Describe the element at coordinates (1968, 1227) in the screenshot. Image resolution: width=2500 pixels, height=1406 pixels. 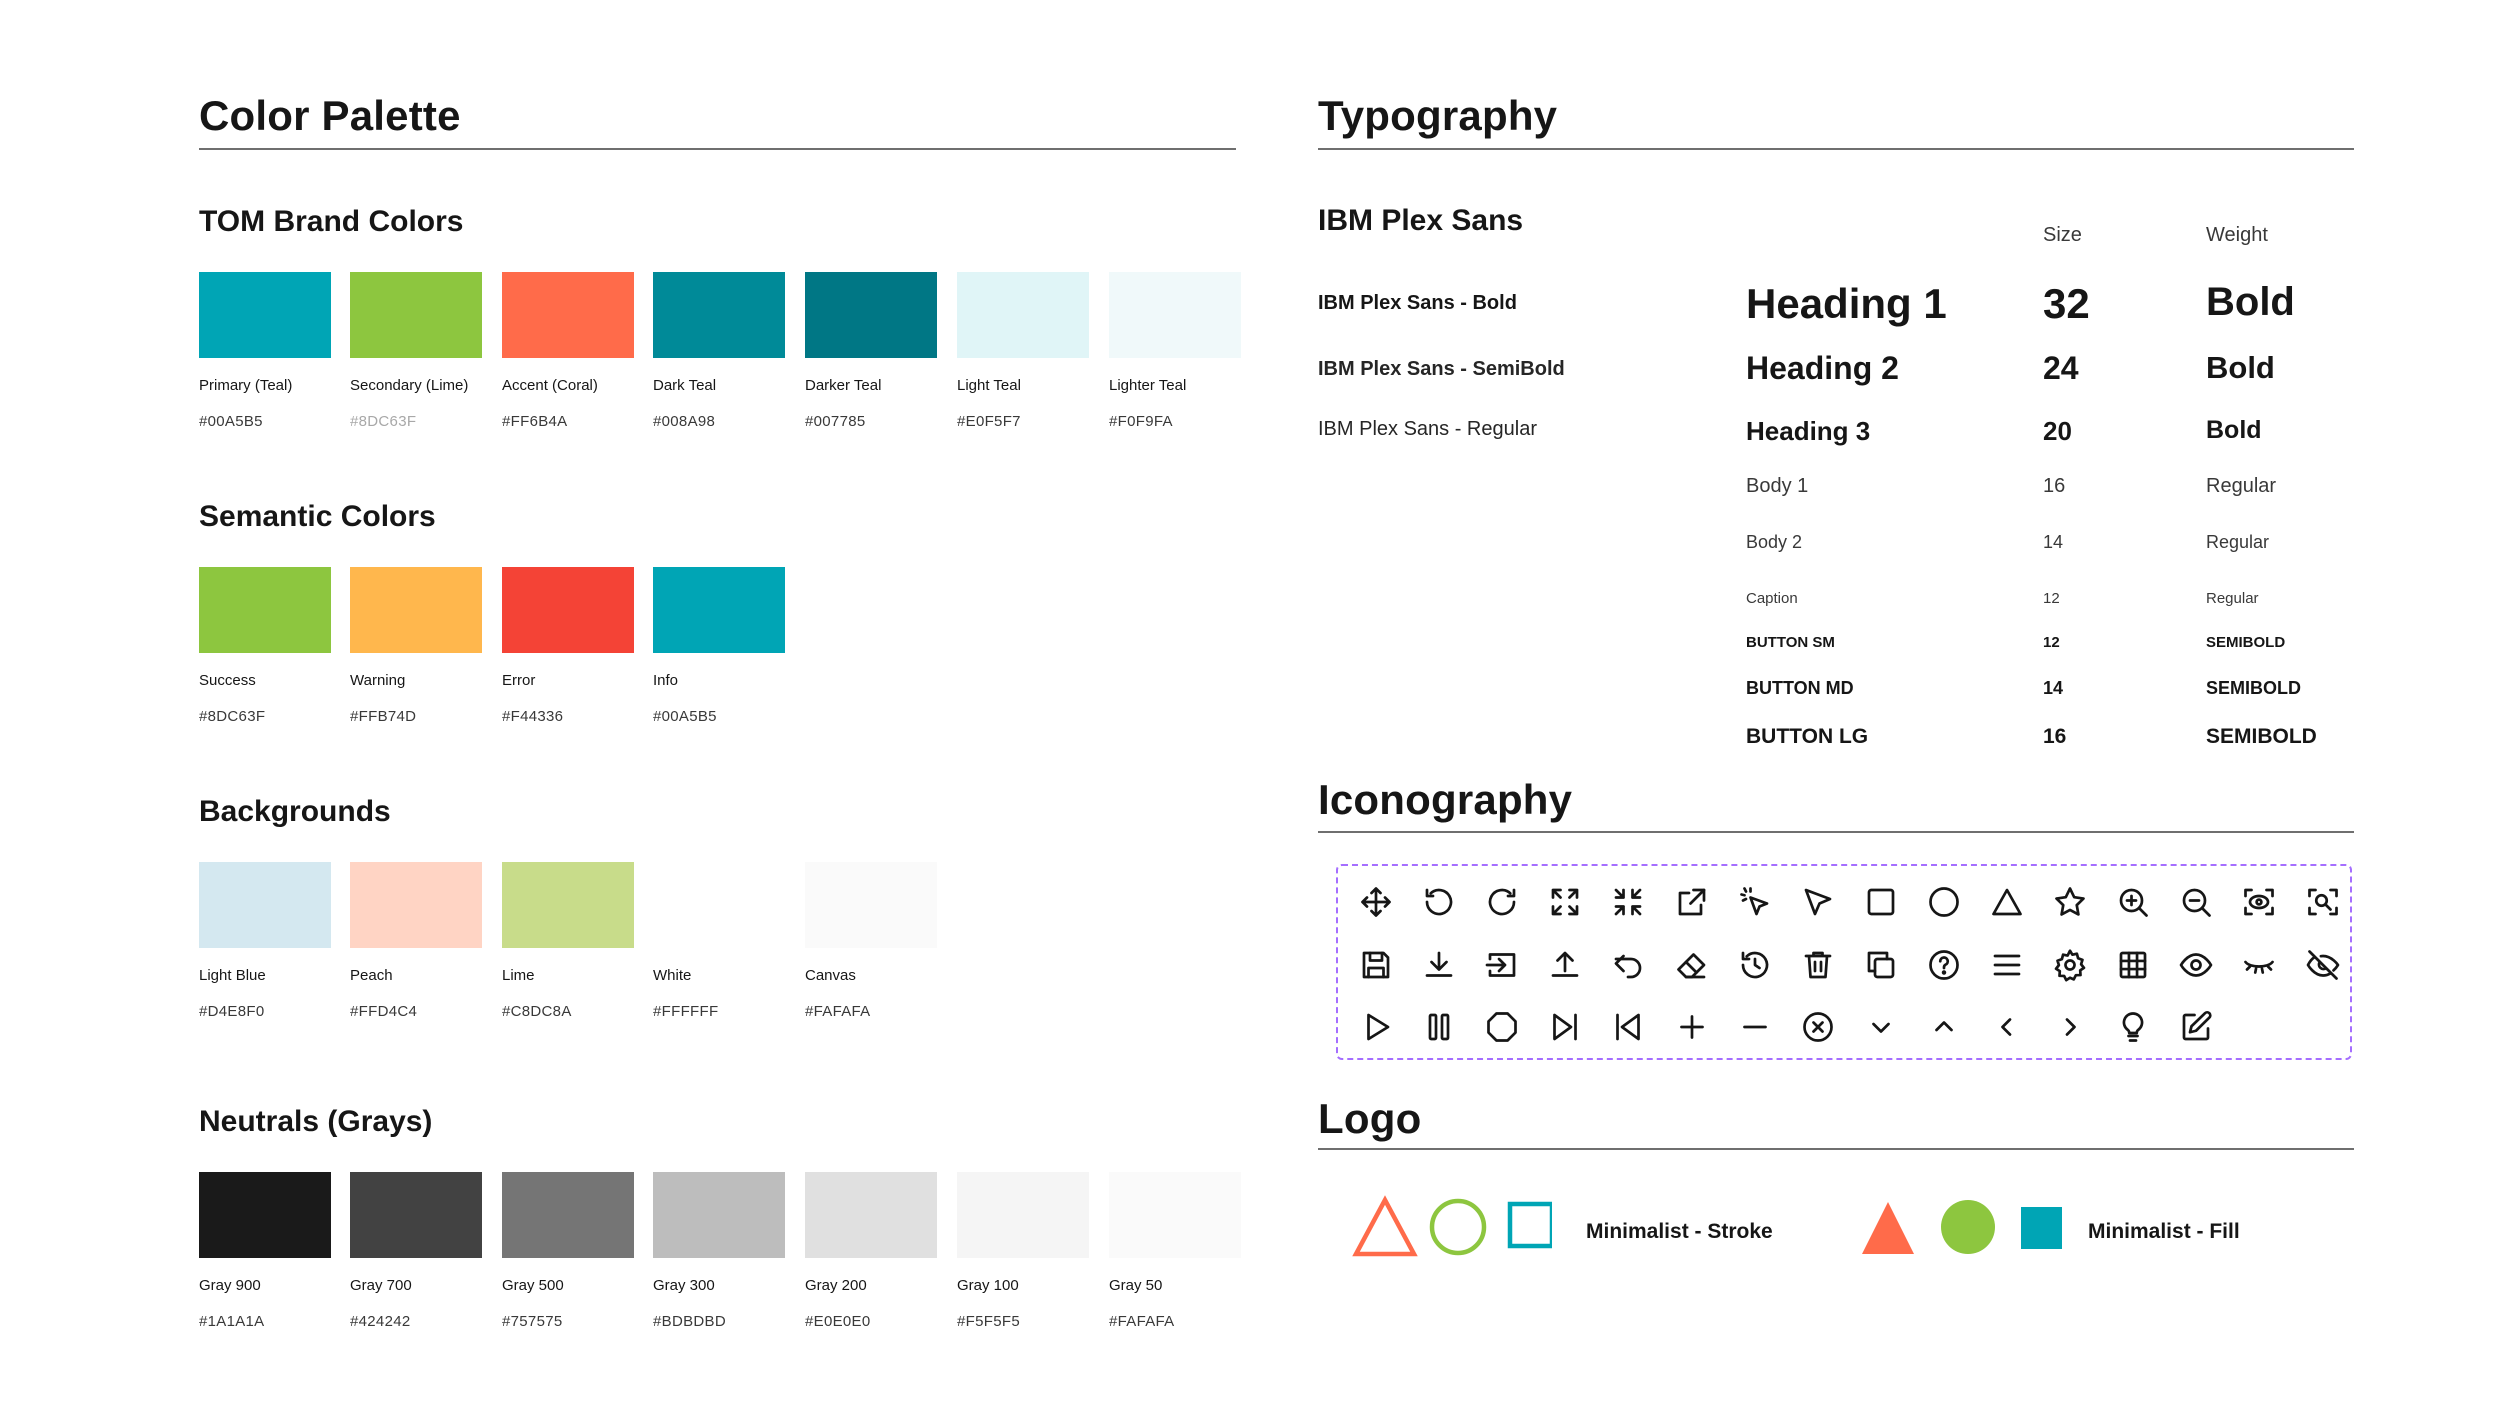
I see `fill-circle-icon` at that location.